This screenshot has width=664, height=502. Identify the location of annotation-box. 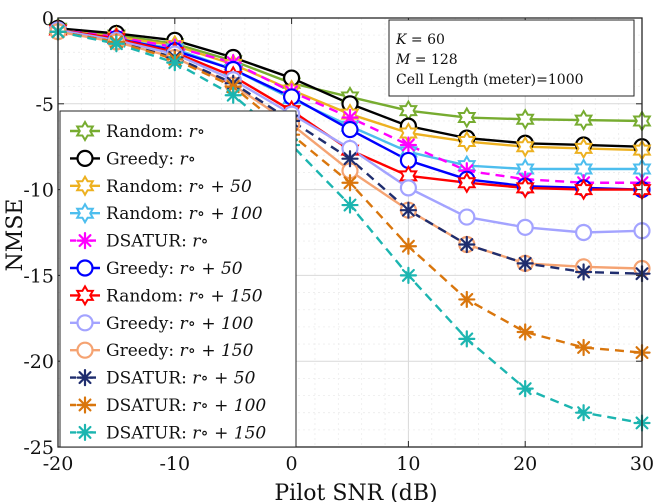
(511, 58).